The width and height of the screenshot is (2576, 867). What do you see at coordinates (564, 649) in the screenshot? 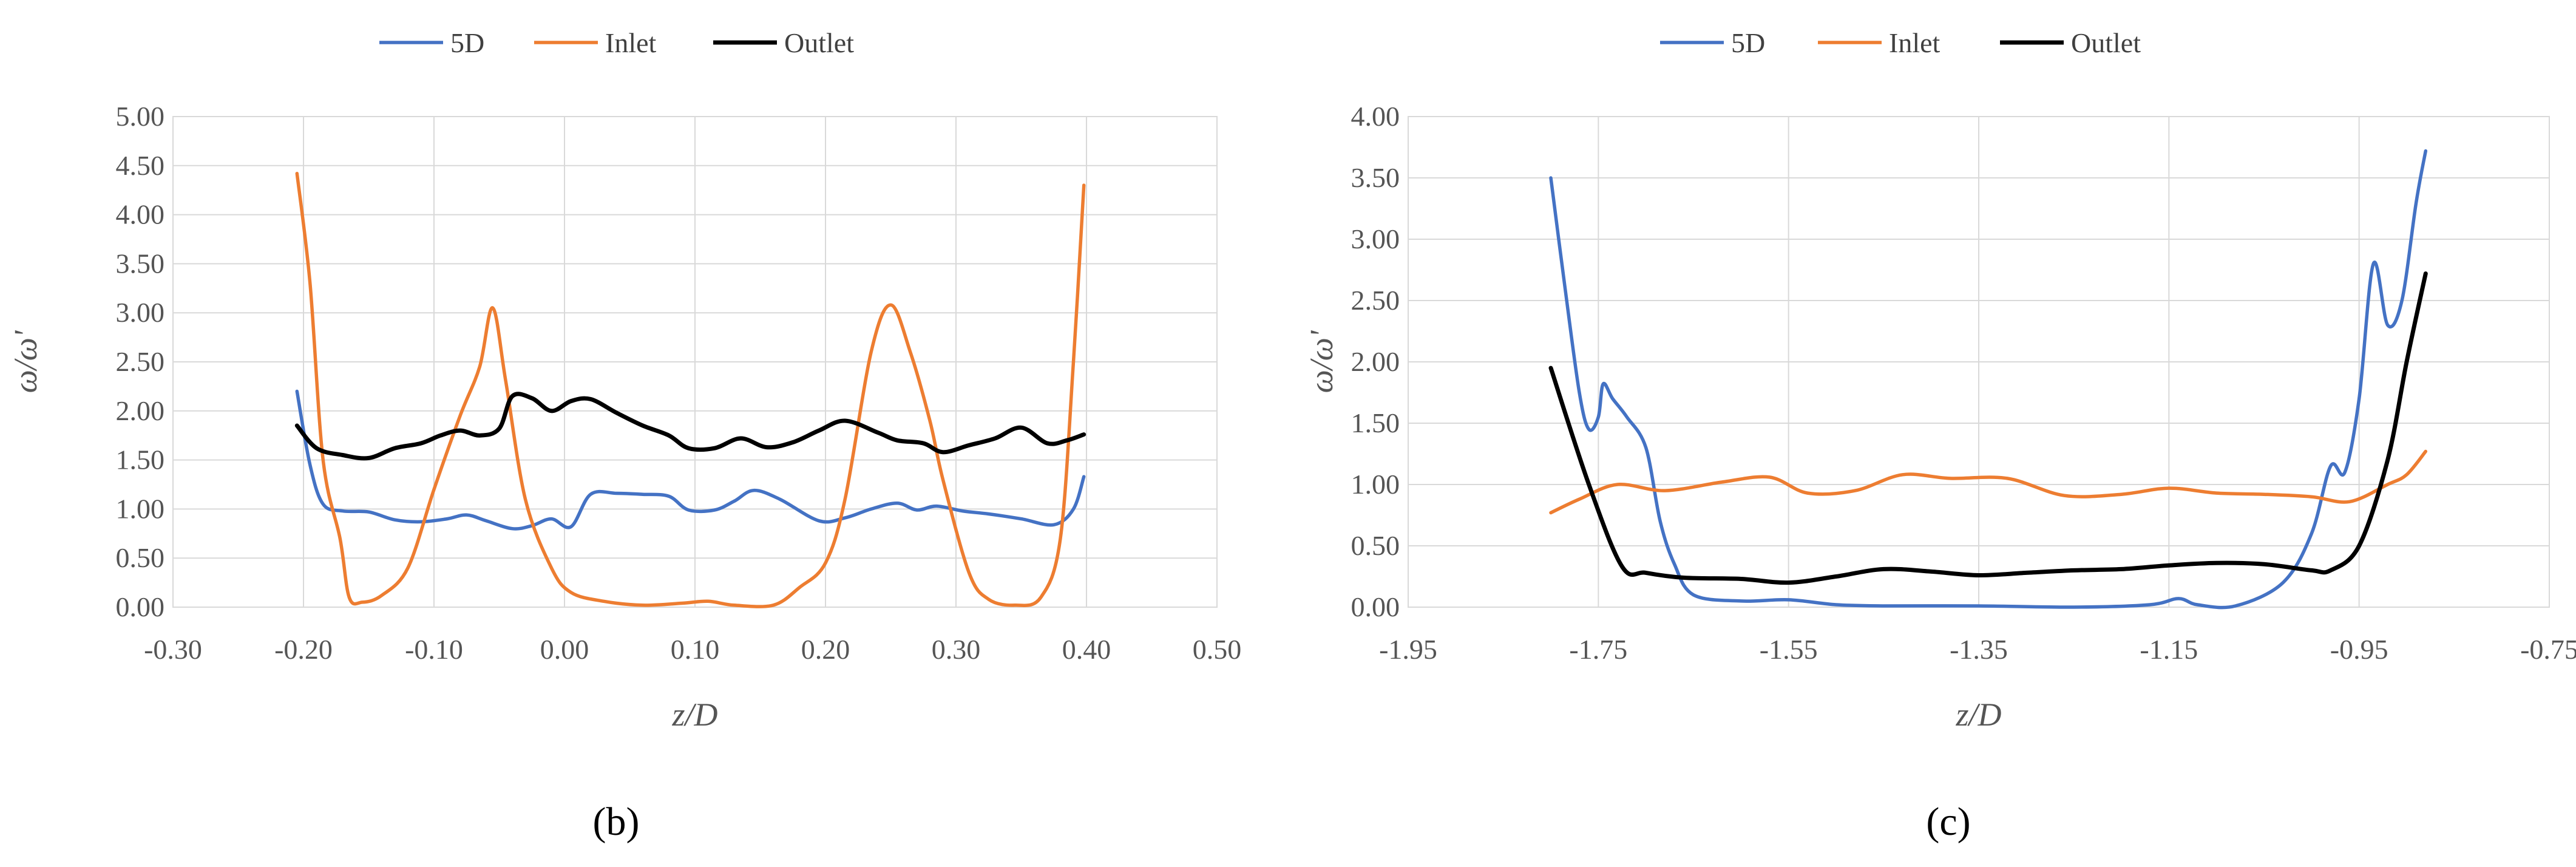
I see `x-tick-label: 0.00` at bounding box center [564, 649].